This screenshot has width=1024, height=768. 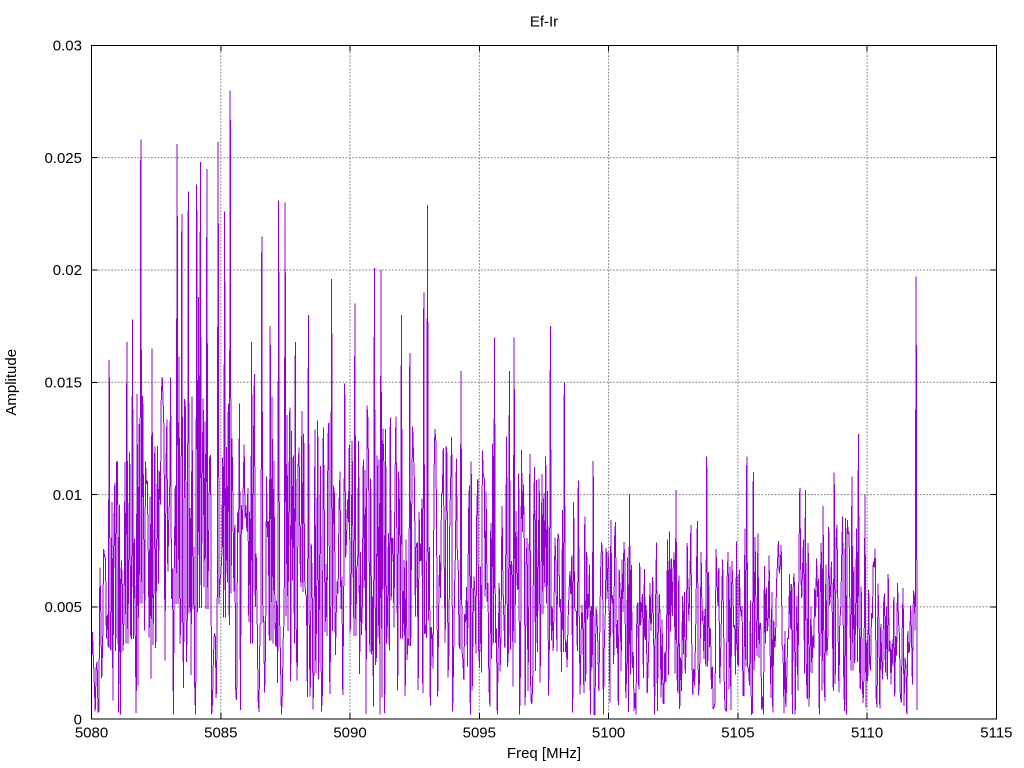 I want to click on svg-text: 0.005, so click(x=63, y=607).